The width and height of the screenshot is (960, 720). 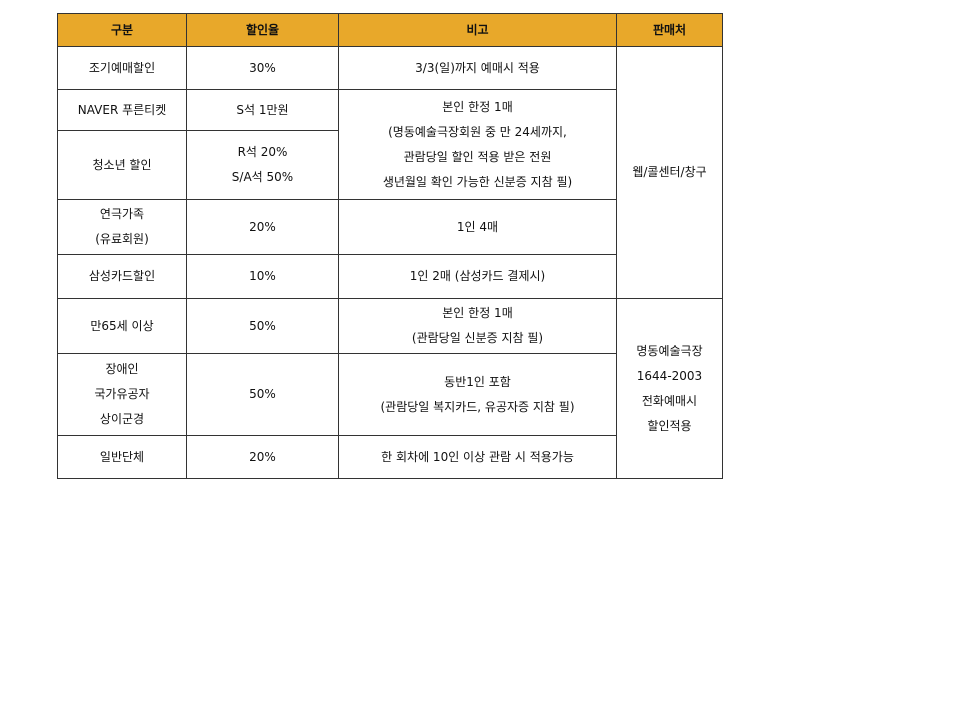 What do you see at coordinates (122, 110) in the screenshot?
I see `category-cell: NAVER 푸른티켓` at bounding box center [122, 110].